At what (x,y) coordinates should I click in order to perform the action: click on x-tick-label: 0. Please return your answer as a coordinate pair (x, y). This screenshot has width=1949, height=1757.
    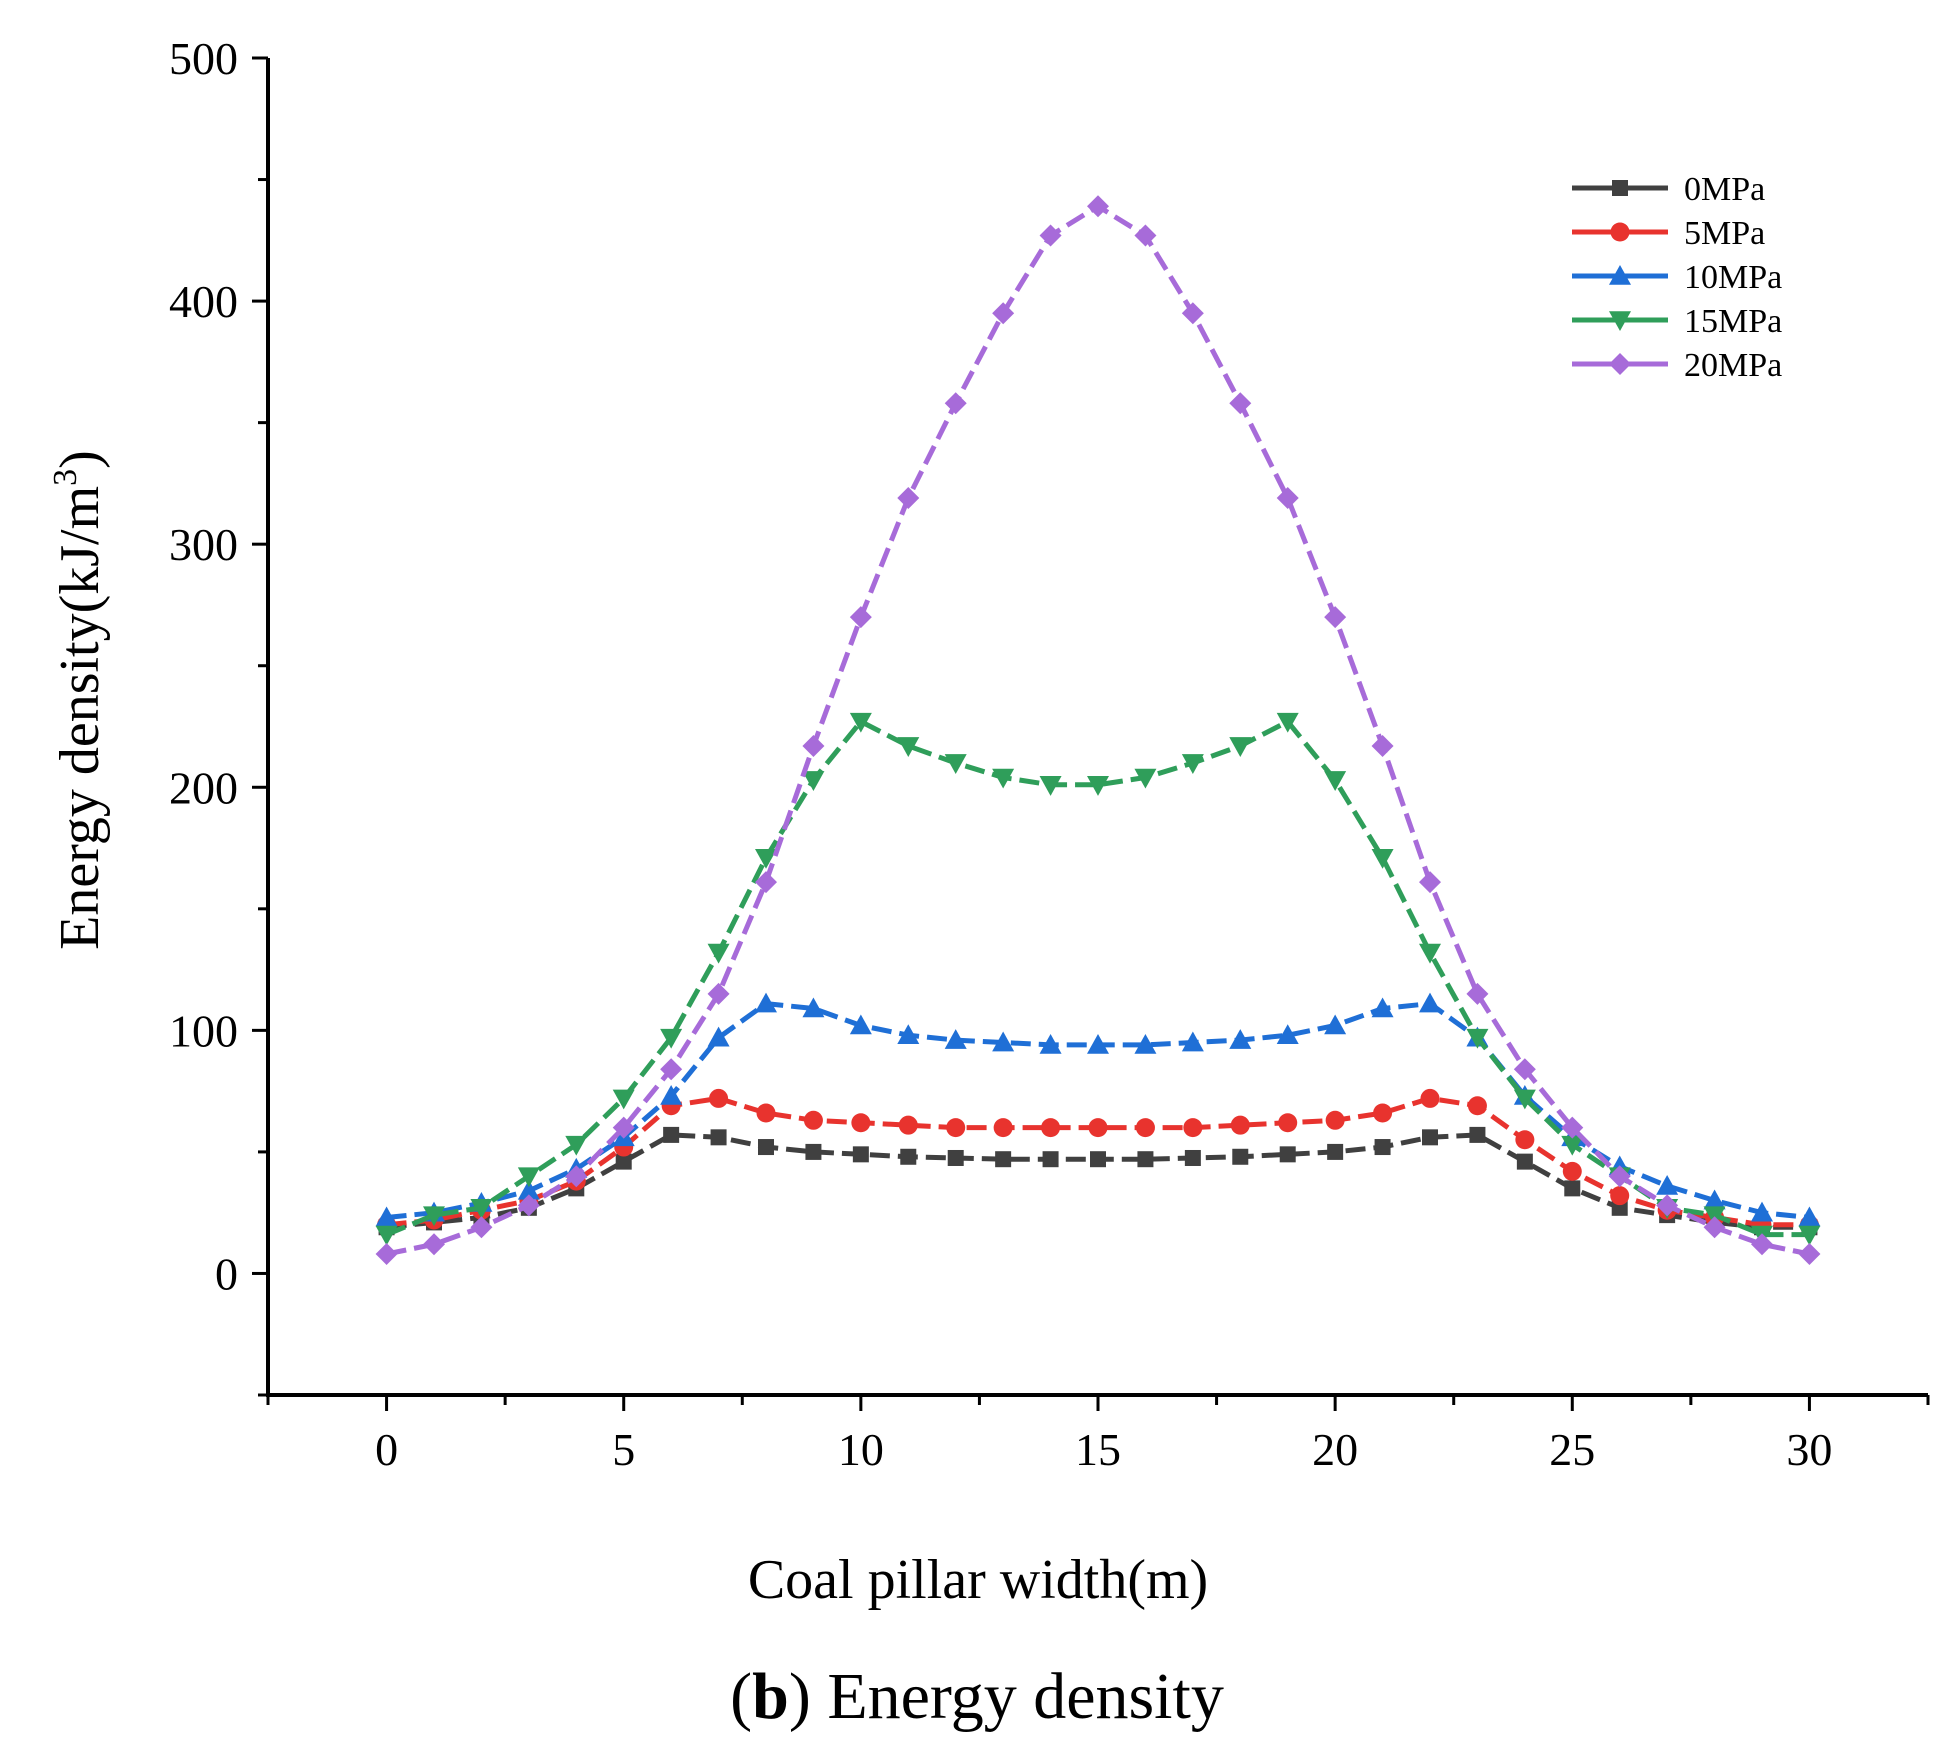
    Looking at the image, I should click on (386, 1449).